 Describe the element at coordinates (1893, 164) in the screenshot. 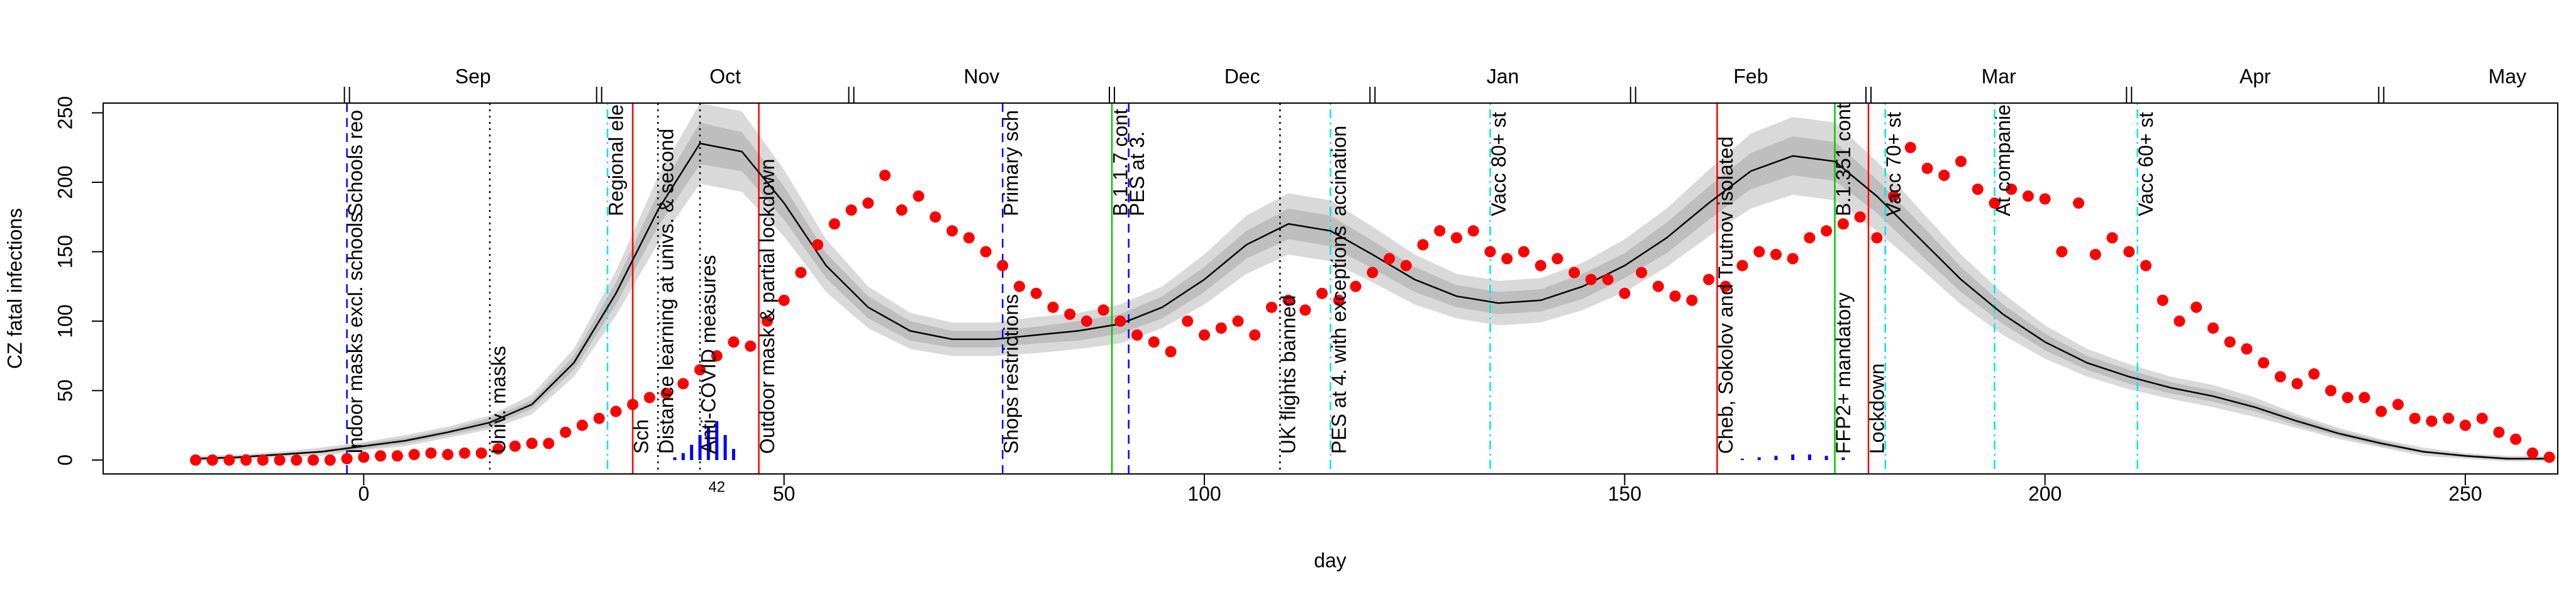

I see `event-label: Vacc 70+ st` at that location.